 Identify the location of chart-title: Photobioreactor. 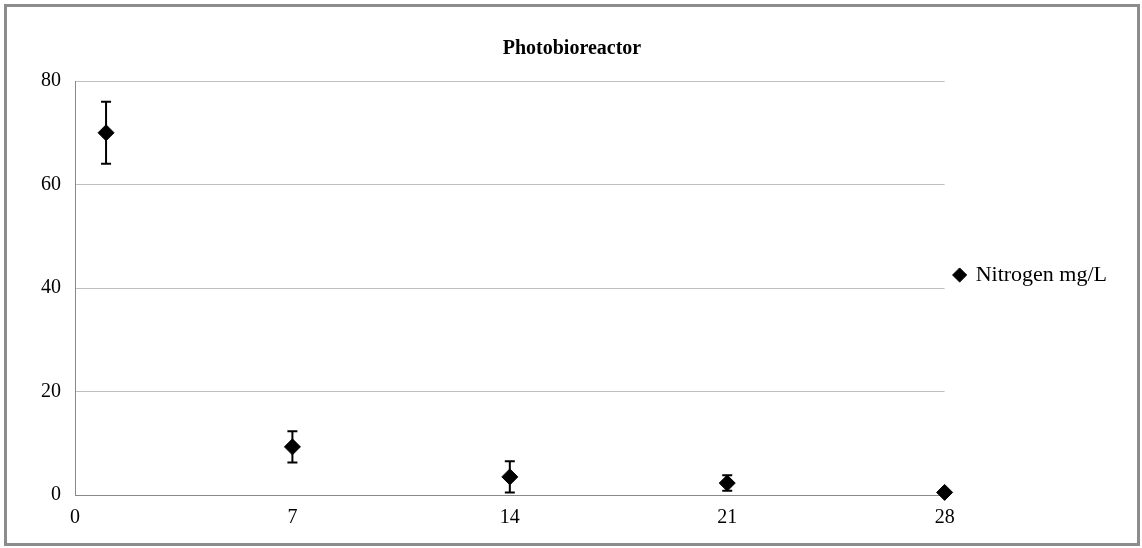
(572, 47).